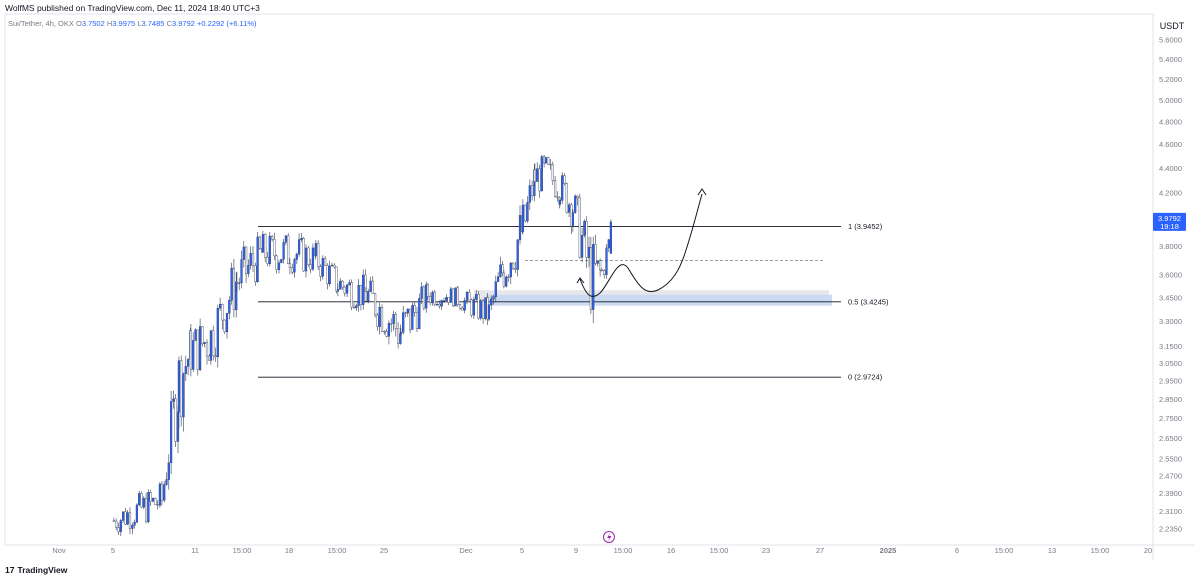  What do you see at coordinates (1170, 381) in the screenshot?
I see `price-tick-label: 2.9500` at bounding box center [1170, 381].